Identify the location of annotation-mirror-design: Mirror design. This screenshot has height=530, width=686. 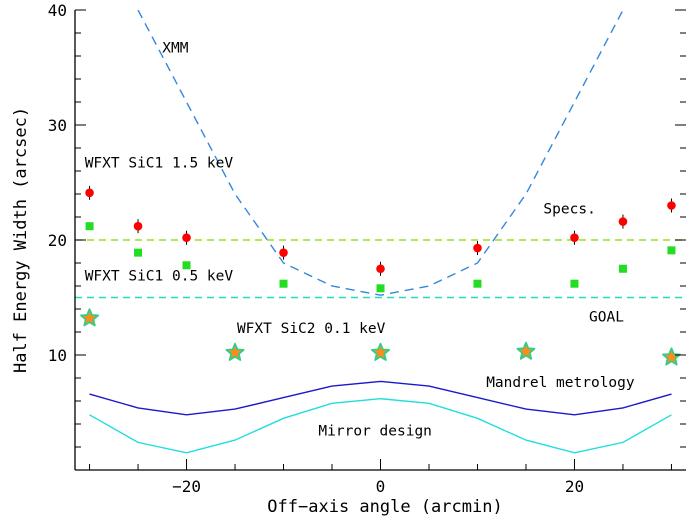
(375, 432).